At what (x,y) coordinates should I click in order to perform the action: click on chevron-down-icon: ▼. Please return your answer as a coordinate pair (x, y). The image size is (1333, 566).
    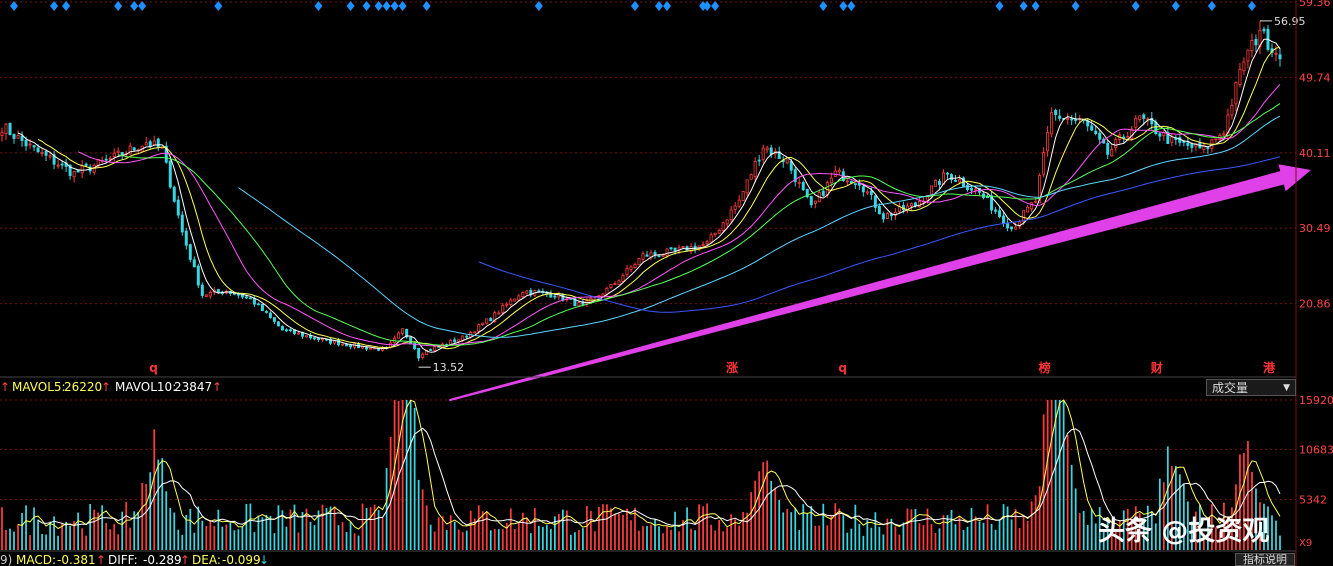
    Looking at the image, I should click on (1286, 387).